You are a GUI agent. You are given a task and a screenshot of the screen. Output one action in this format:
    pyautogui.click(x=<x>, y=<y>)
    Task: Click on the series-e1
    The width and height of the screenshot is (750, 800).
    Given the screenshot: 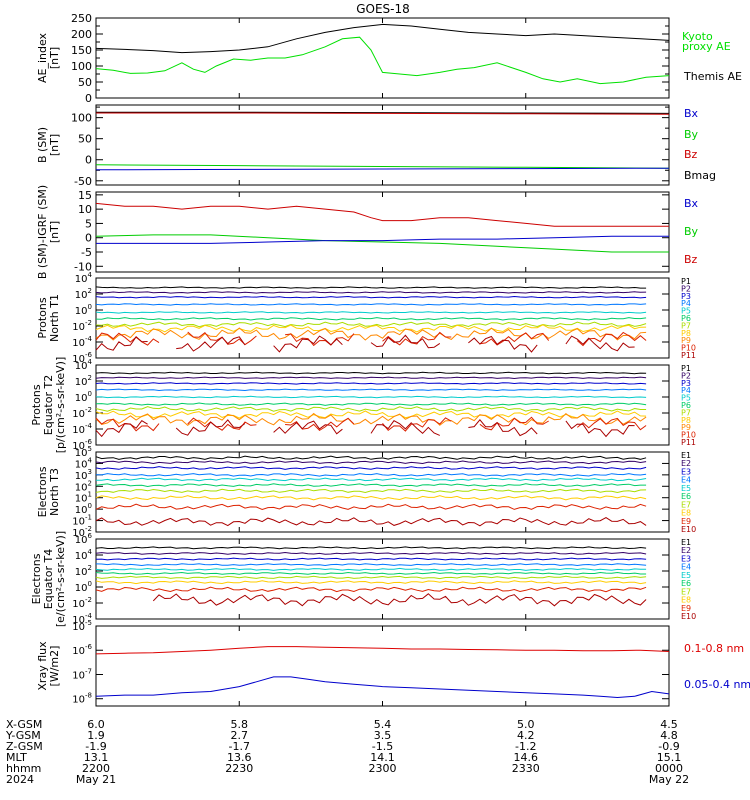 What is the action you would take?
    pyautogui.click(x=371, y=457)
    